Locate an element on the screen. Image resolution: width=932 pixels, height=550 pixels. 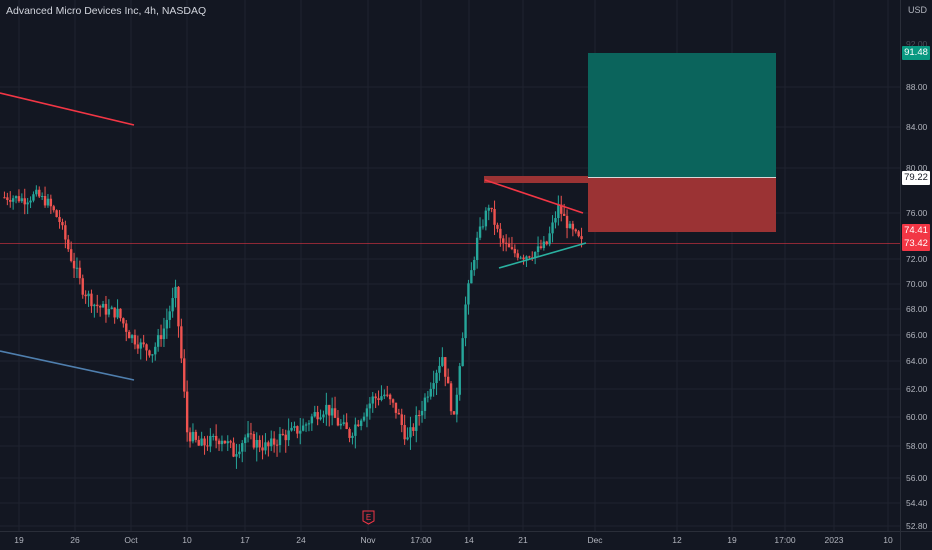
profit-zone is located at coordinates (682, 115).